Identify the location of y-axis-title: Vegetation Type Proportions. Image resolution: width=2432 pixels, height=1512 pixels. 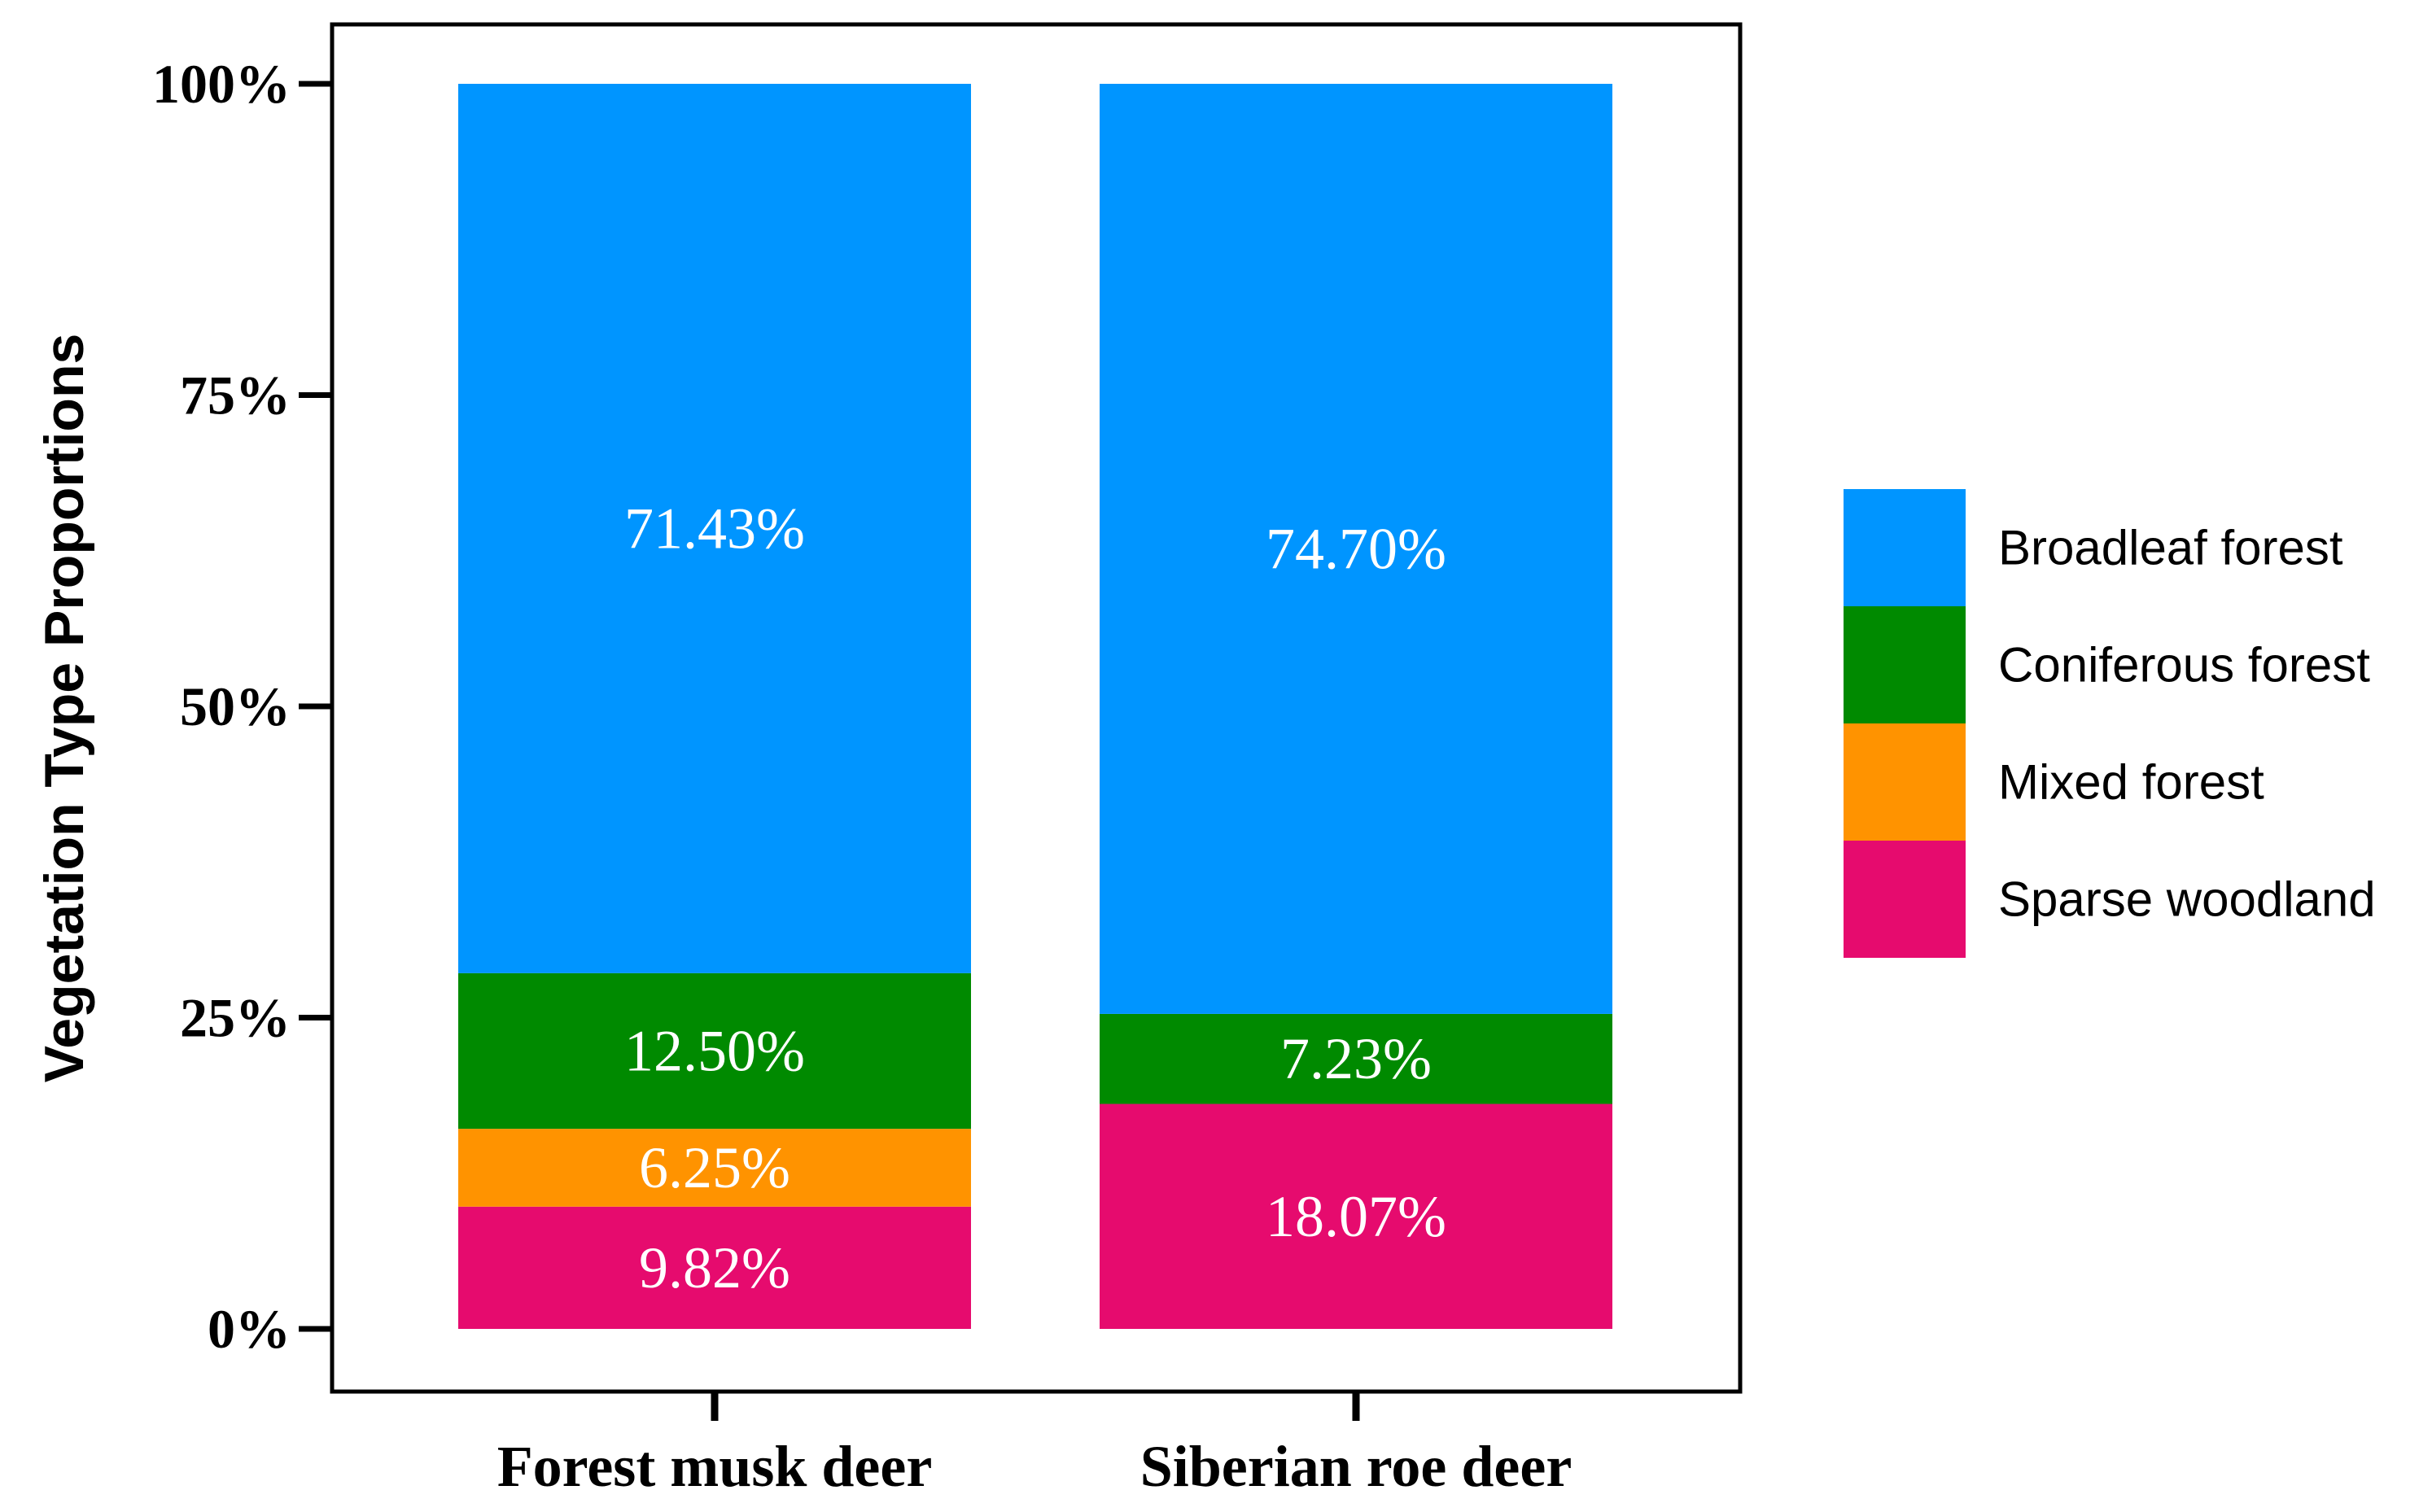
(64, 708).